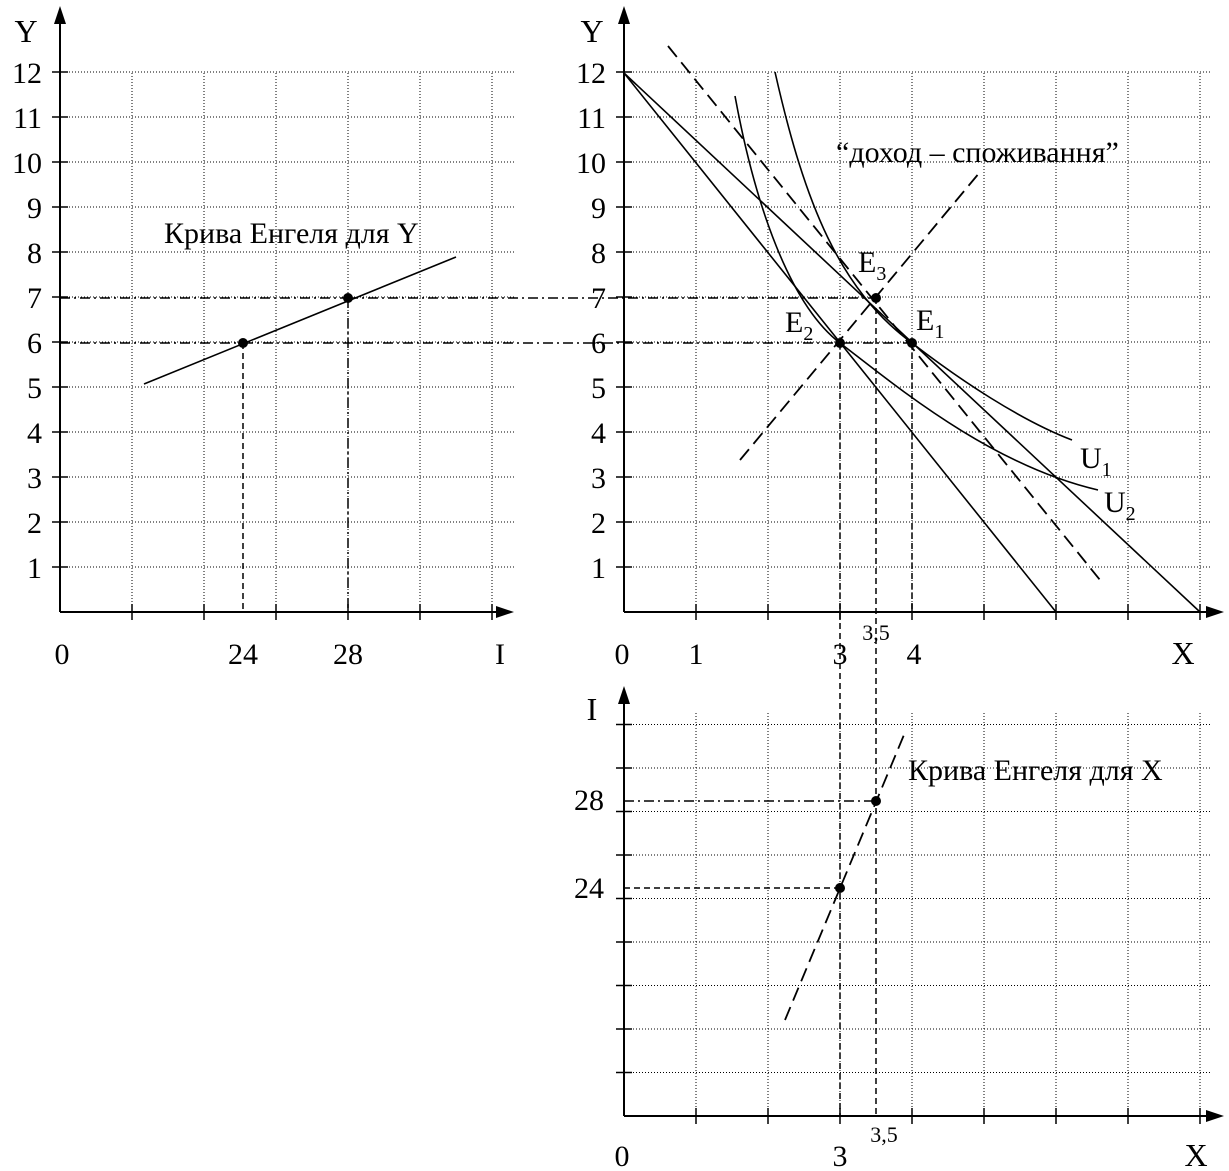 Image resolution: width=1229 pixels, height=1171 pixels. What do you see at coordinates (622, 1155) in the screenshot?
I see `bottom-origin-label: 0` at bounding box center [622, 1155].